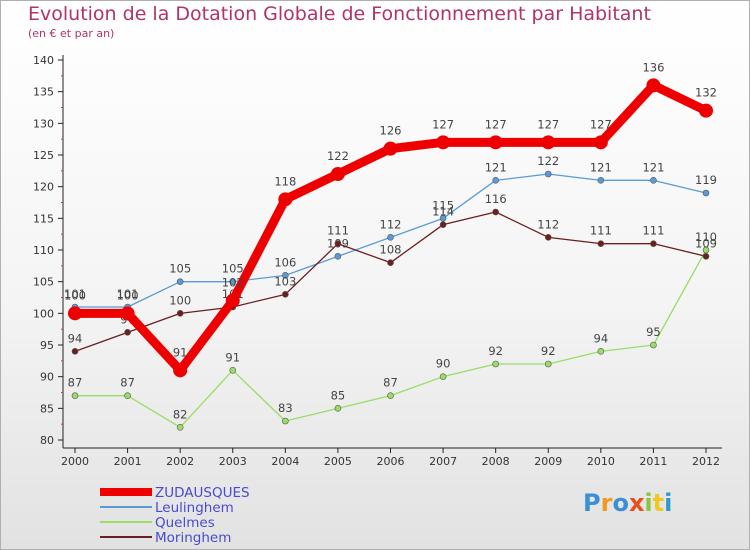 This screenshot has width=750, height=550. I want to click on y-tick-label: 110, so click(43, 250).